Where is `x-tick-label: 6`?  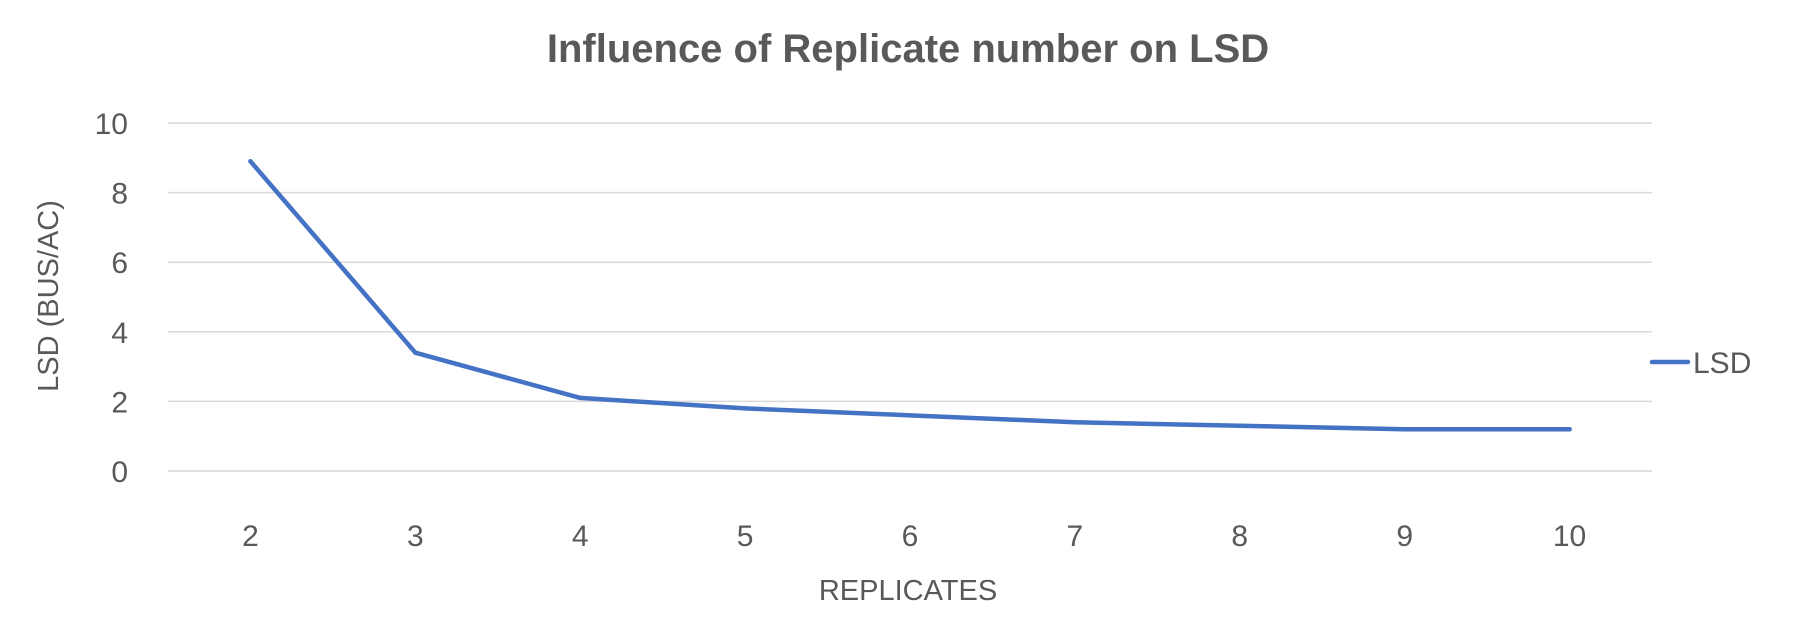
x-tick-label: 6 is located at coordinates (910, 536).